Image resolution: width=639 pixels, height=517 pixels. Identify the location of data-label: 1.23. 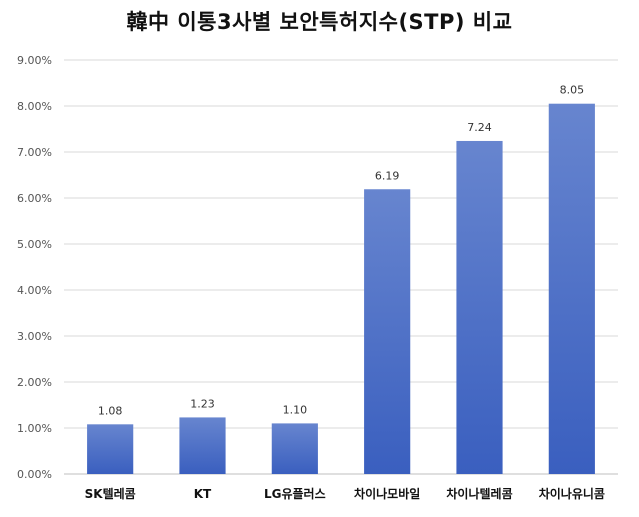
(202, 403).